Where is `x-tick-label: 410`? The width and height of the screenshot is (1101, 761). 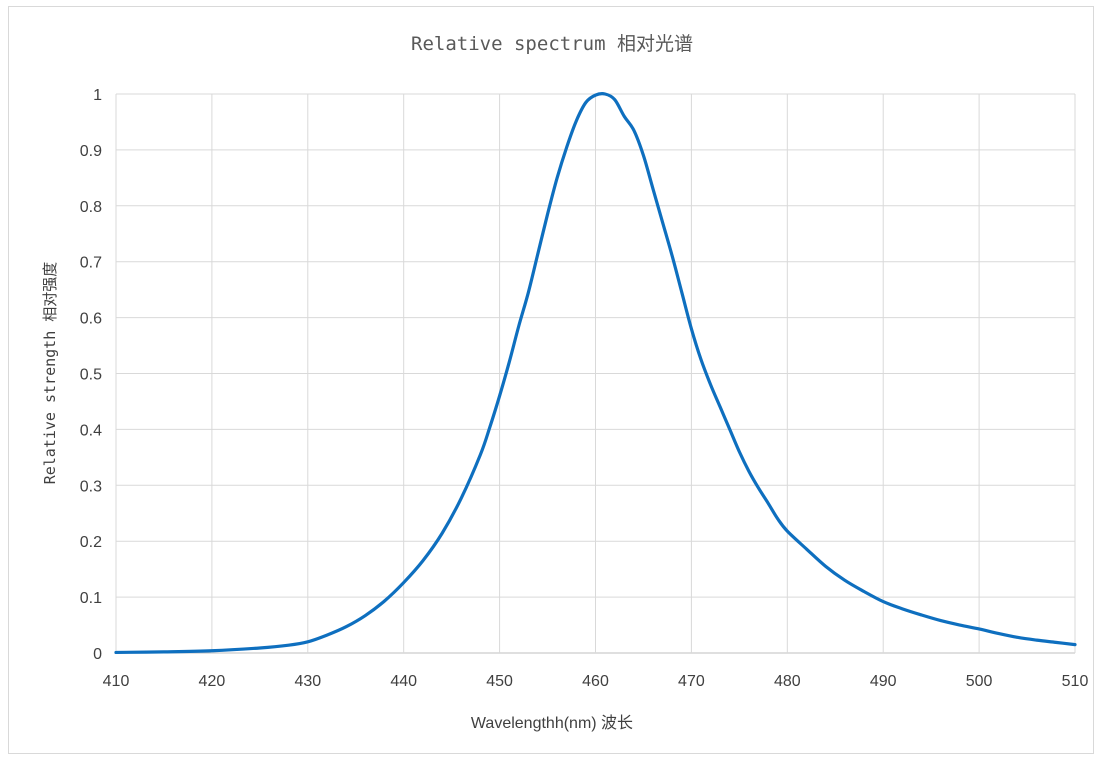 x-tick-label: 410 is located at coordinates (116, 681).